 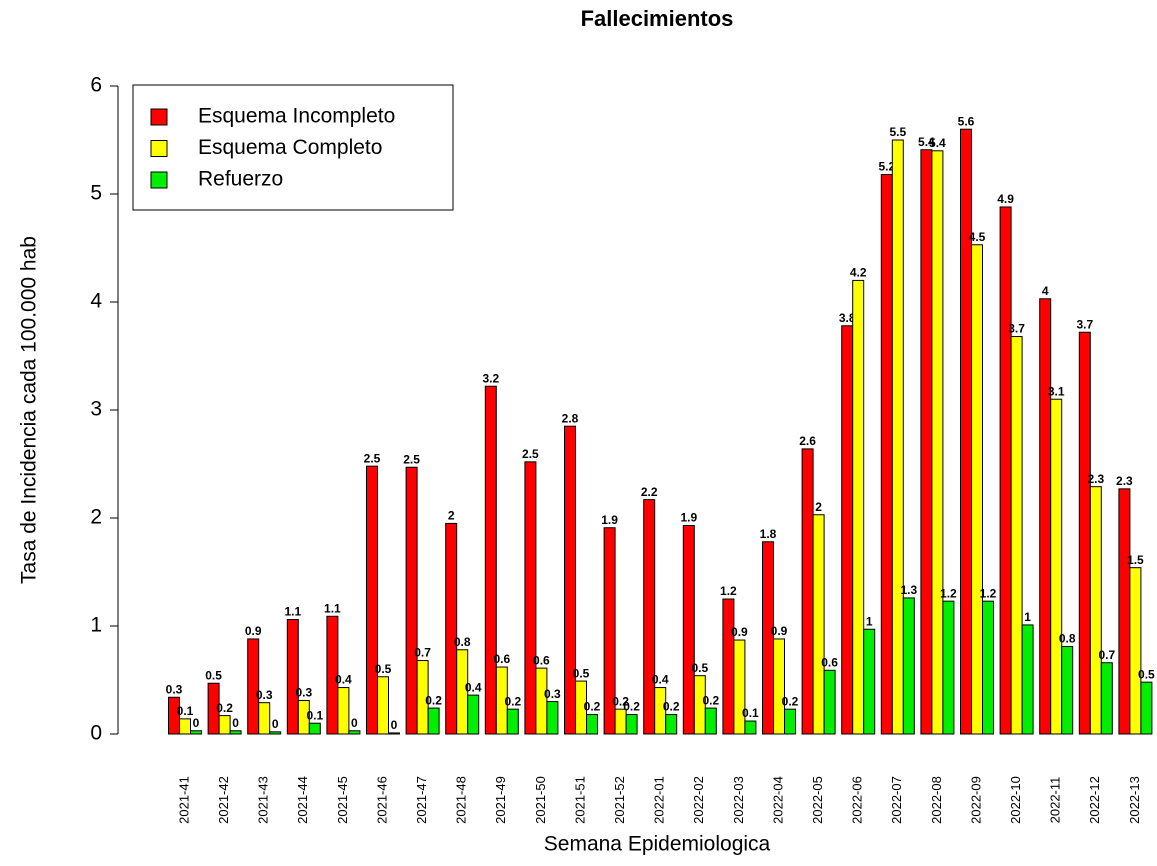 What do you see at coordinates (1027, 617) in the screenshot?
I see `value-label: 1` at bounding box center [1027, 617].